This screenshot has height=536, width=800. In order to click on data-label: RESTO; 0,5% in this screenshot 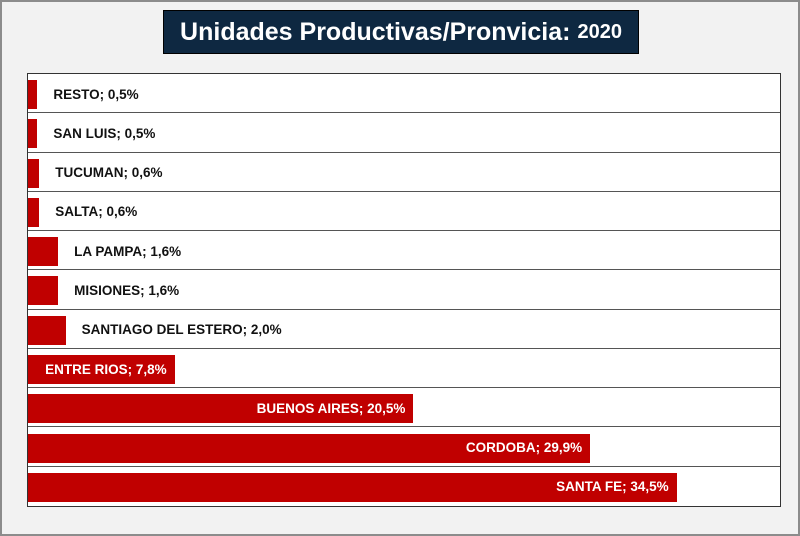, I will do `click(96, 94)`.